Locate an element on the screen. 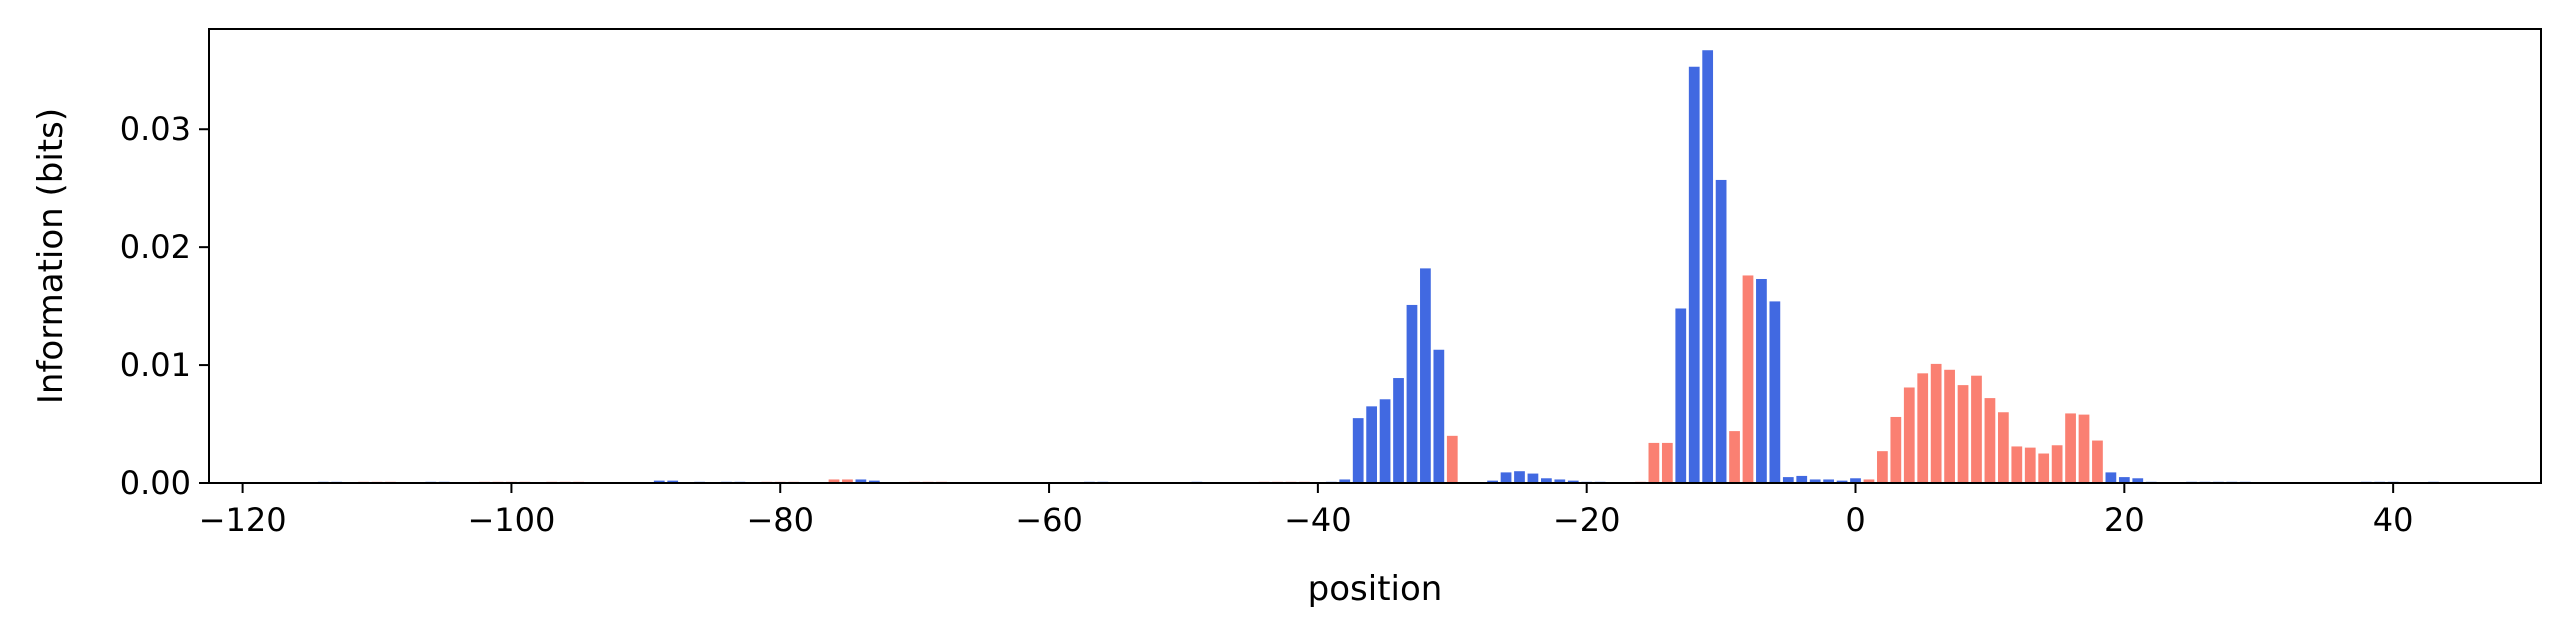 The width and height of the screenshot is (2563, 638). x-tick-label: −60 is located at coordinates (1049, 520).